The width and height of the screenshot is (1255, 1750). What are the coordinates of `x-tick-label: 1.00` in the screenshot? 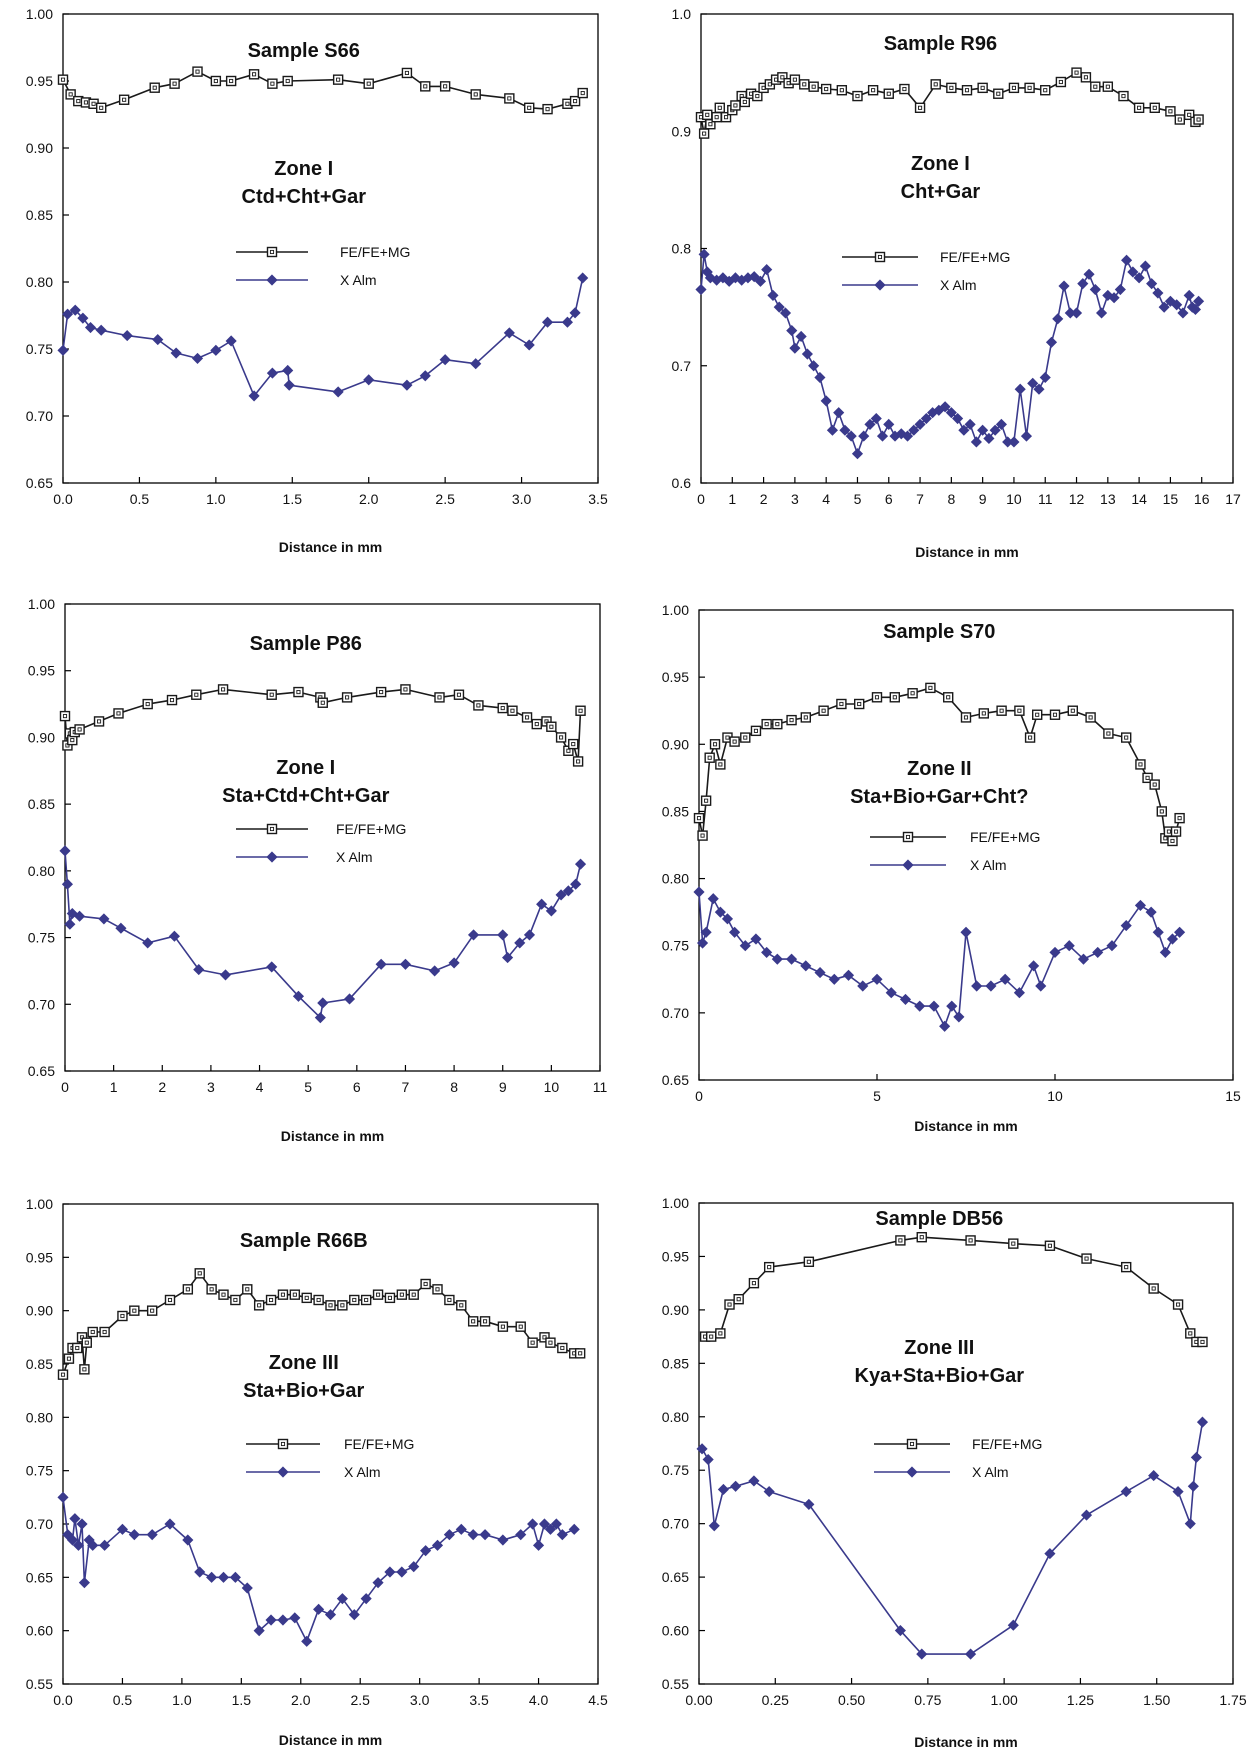 It's located at (1004, 1700).